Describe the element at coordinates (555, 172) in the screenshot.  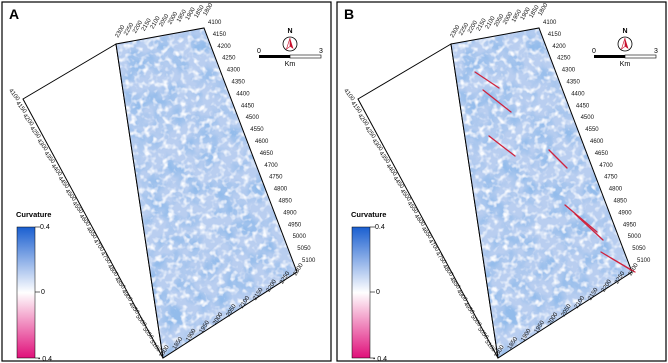
I see `fault-lines` at that location.